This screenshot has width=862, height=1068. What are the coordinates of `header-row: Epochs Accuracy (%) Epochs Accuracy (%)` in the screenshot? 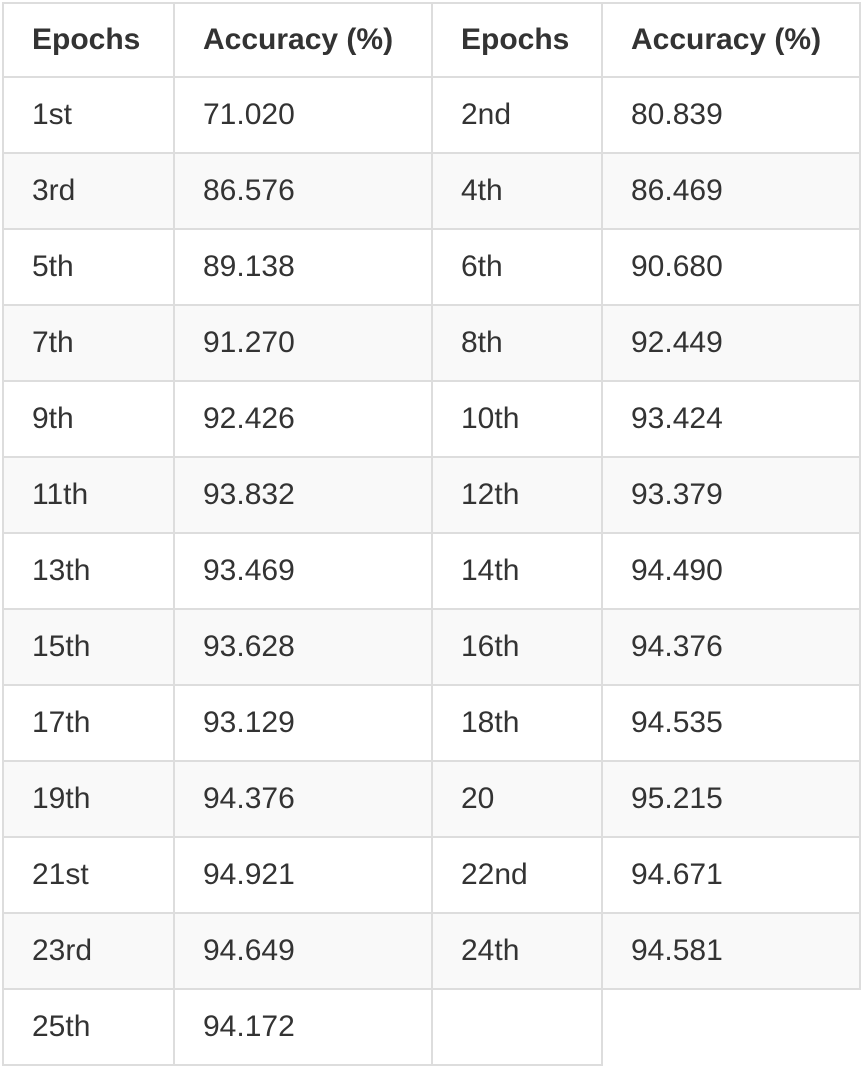 It's located at (431, 40).